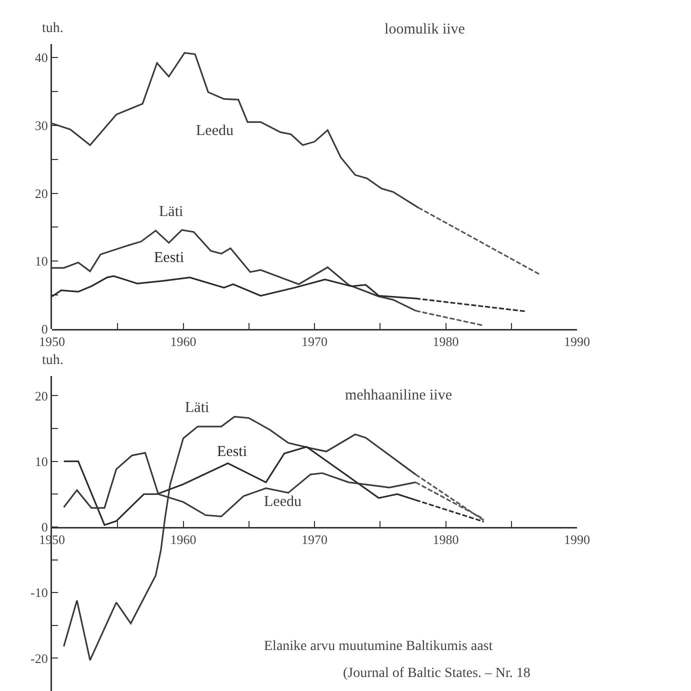 This screenshot has height=691, width=691. Describe the element at coordinates (41, 125) in the screenshot. I see `y-tick-label: 30` at that location.